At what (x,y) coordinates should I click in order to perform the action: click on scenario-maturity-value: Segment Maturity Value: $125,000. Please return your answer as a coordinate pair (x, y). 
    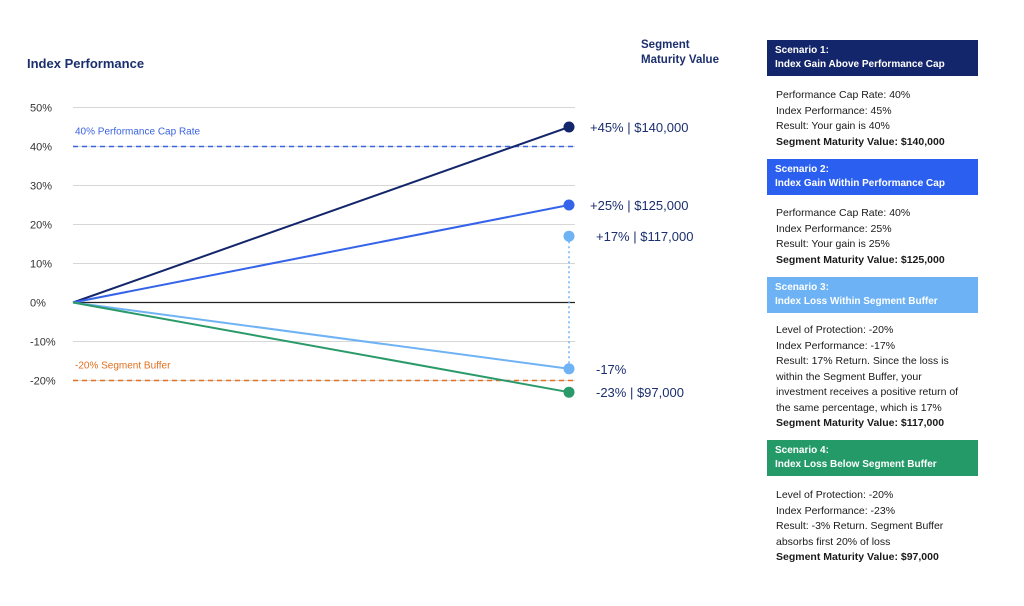
    Looking at the image, I should click on (860, 259).